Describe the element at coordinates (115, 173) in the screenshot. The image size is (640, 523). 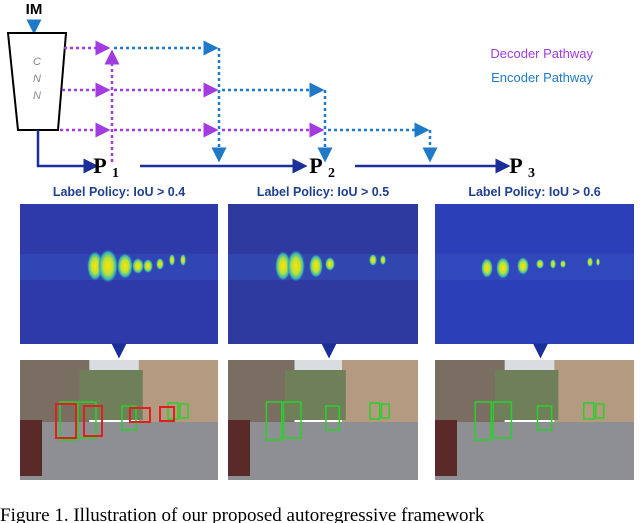
I see `output-subscript: 1` at that location.